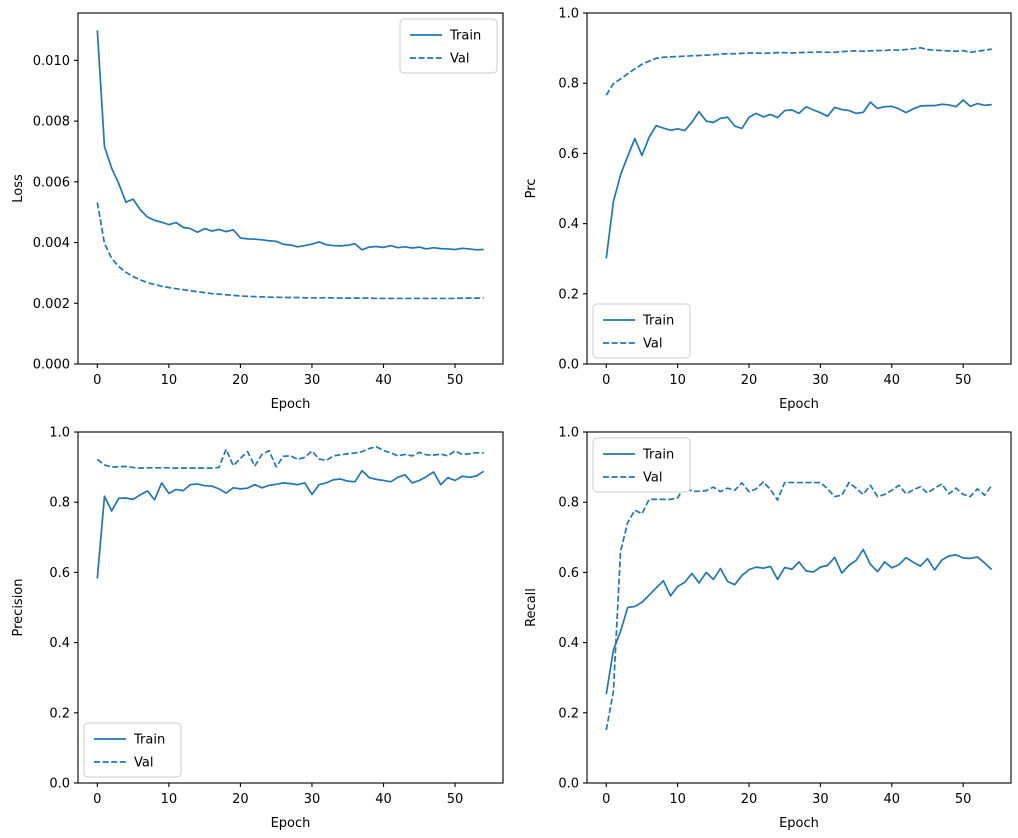 The height and width of the screenshot is (838, 1018). I want to click on y-tick-label: 0.010, so click(51, 61).